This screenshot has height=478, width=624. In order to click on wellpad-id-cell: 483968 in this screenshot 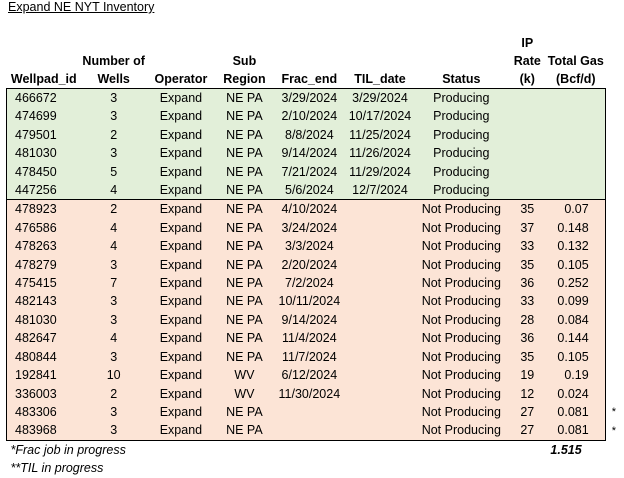, I will do `click(44, 430)`.